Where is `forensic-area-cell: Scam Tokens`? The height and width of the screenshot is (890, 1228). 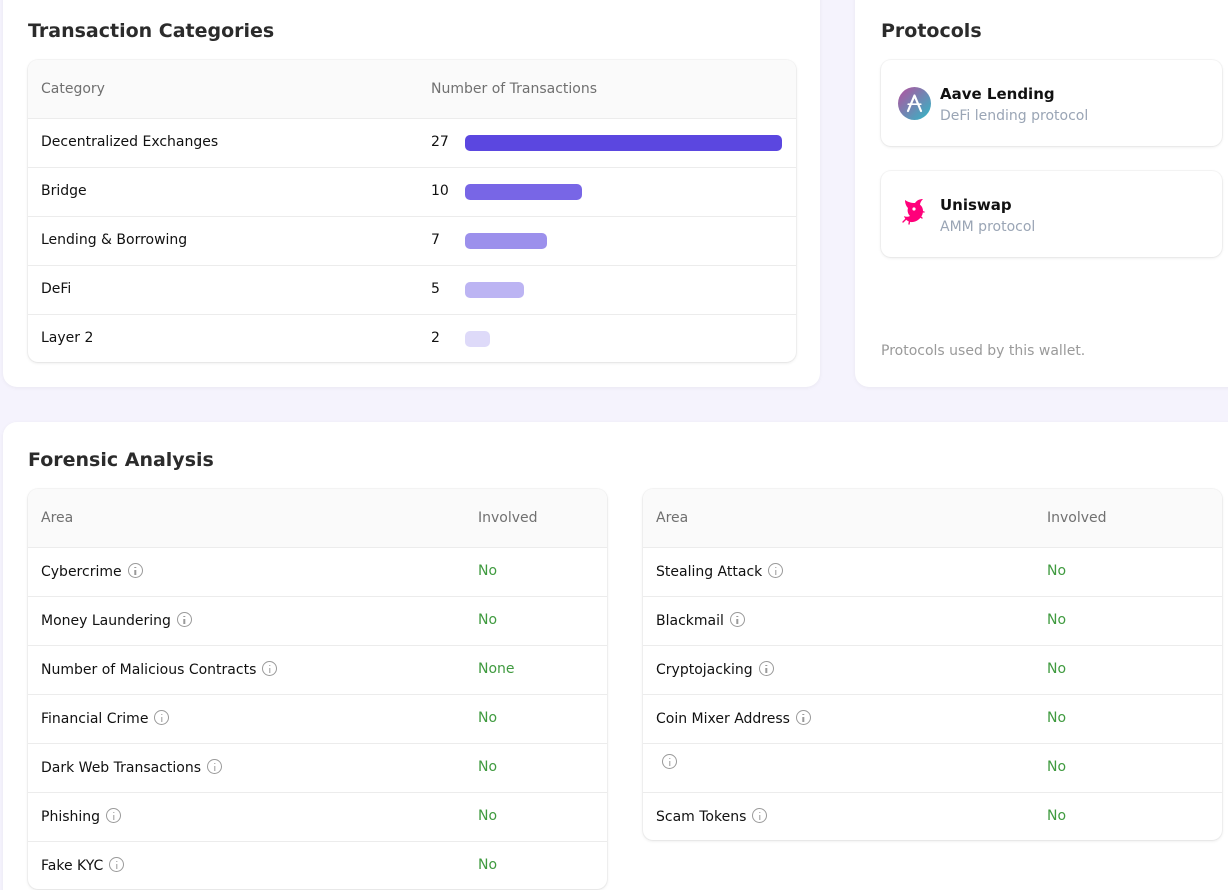 forensic-area-cell: Scam Tokens is located at coordinates (712, 816).